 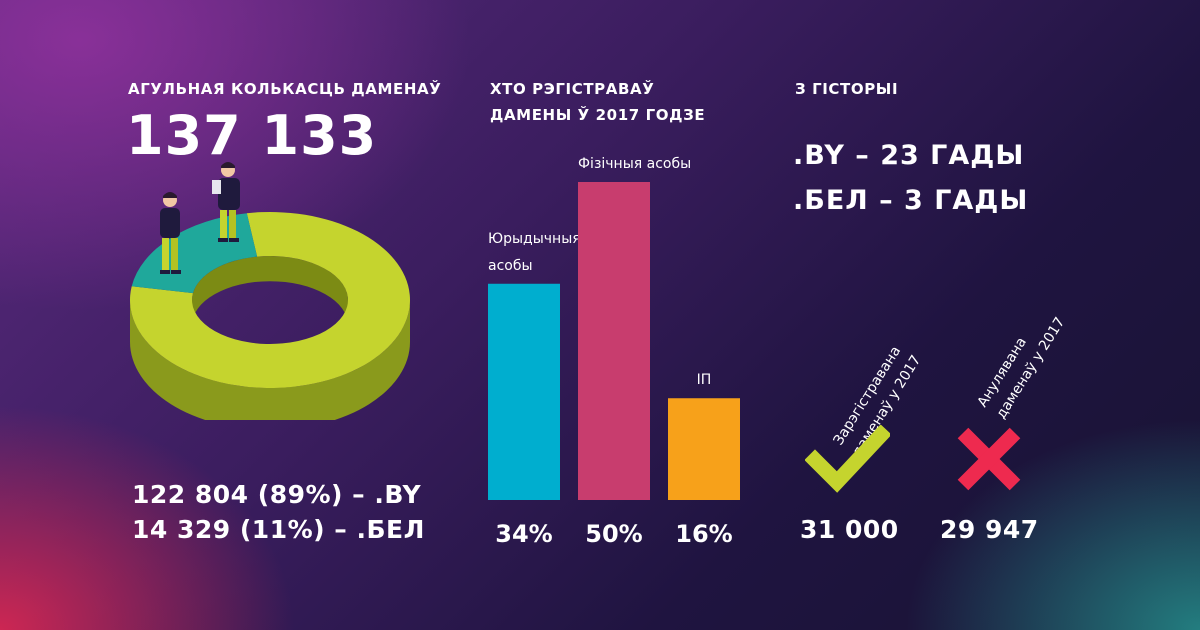 I want to click on bar-label-3: ІП, so click(x=704, y=380).